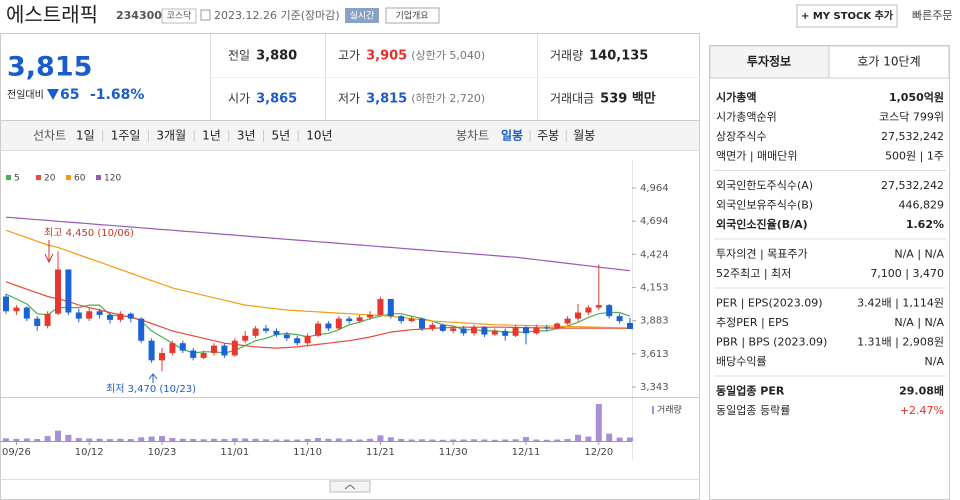 The image size is (960, 500). What do you see at coordinates (584, 136) in the screenshot?
I see `candle-period-tab: 월봉` at bounding box center [584, 136].